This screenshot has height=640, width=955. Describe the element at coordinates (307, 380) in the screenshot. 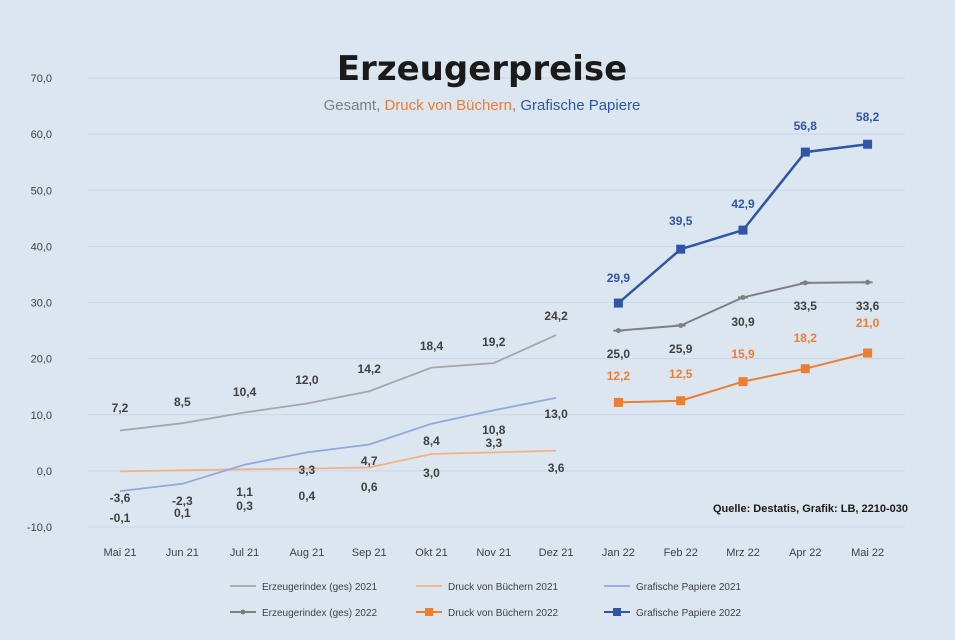

I see `data-label: 12,0` at that location.